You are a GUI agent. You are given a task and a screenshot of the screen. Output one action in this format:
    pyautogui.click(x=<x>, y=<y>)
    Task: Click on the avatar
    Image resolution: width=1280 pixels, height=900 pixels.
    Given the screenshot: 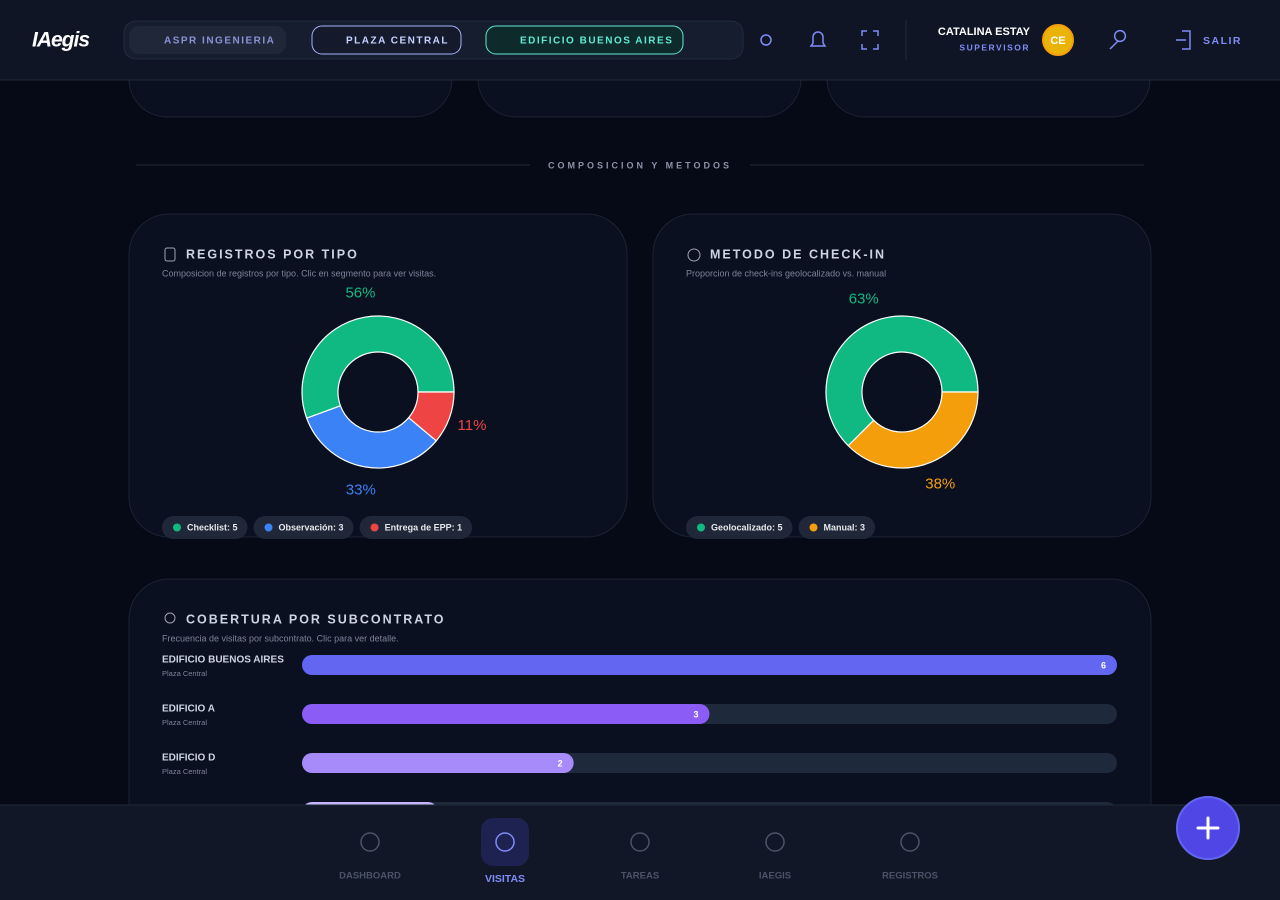 What is the action you would take?
    pyautogui.click(x=1058, y=40)
    